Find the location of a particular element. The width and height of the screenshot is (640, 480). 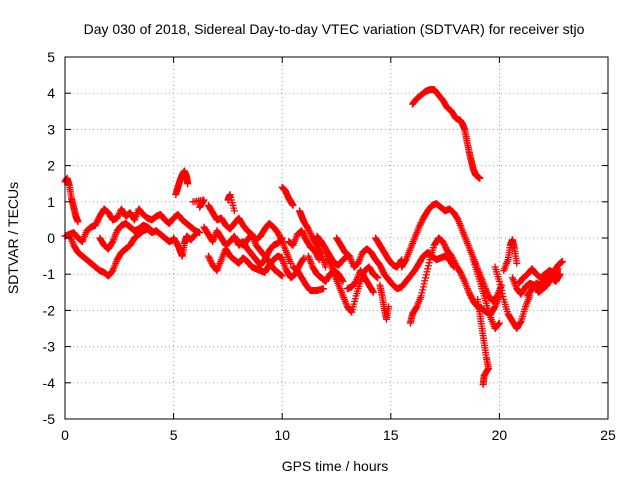

y-tick-label: 2 is located at coordinates (51, 166).